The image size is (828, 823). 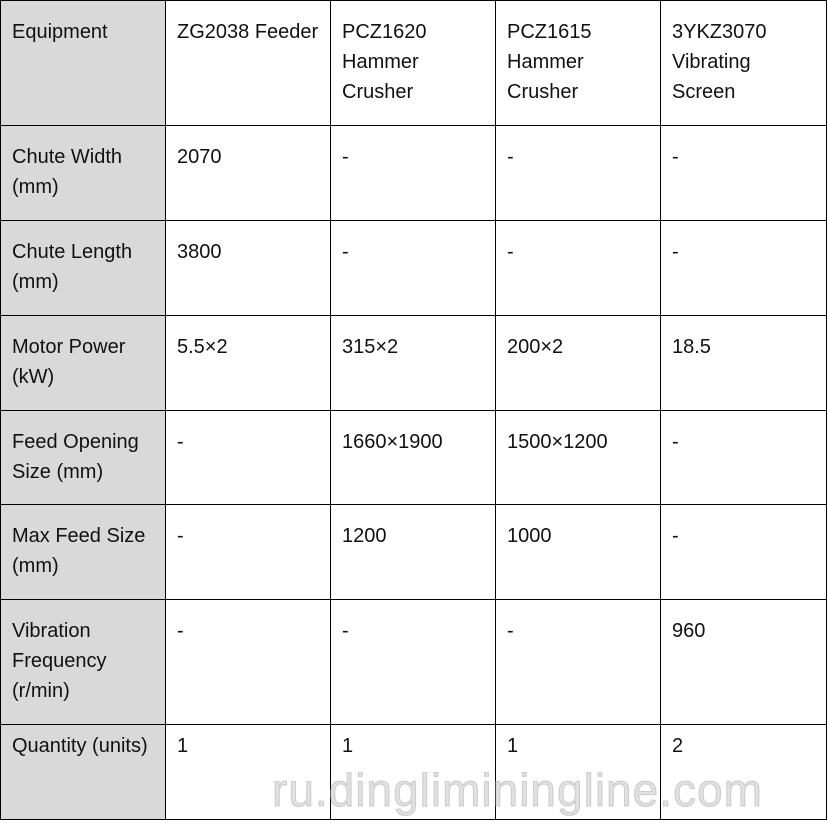 What do you see at coordinates (743, 662) in the screenshot?
I see `table-cell: 960` at bounding box center [743, 662].